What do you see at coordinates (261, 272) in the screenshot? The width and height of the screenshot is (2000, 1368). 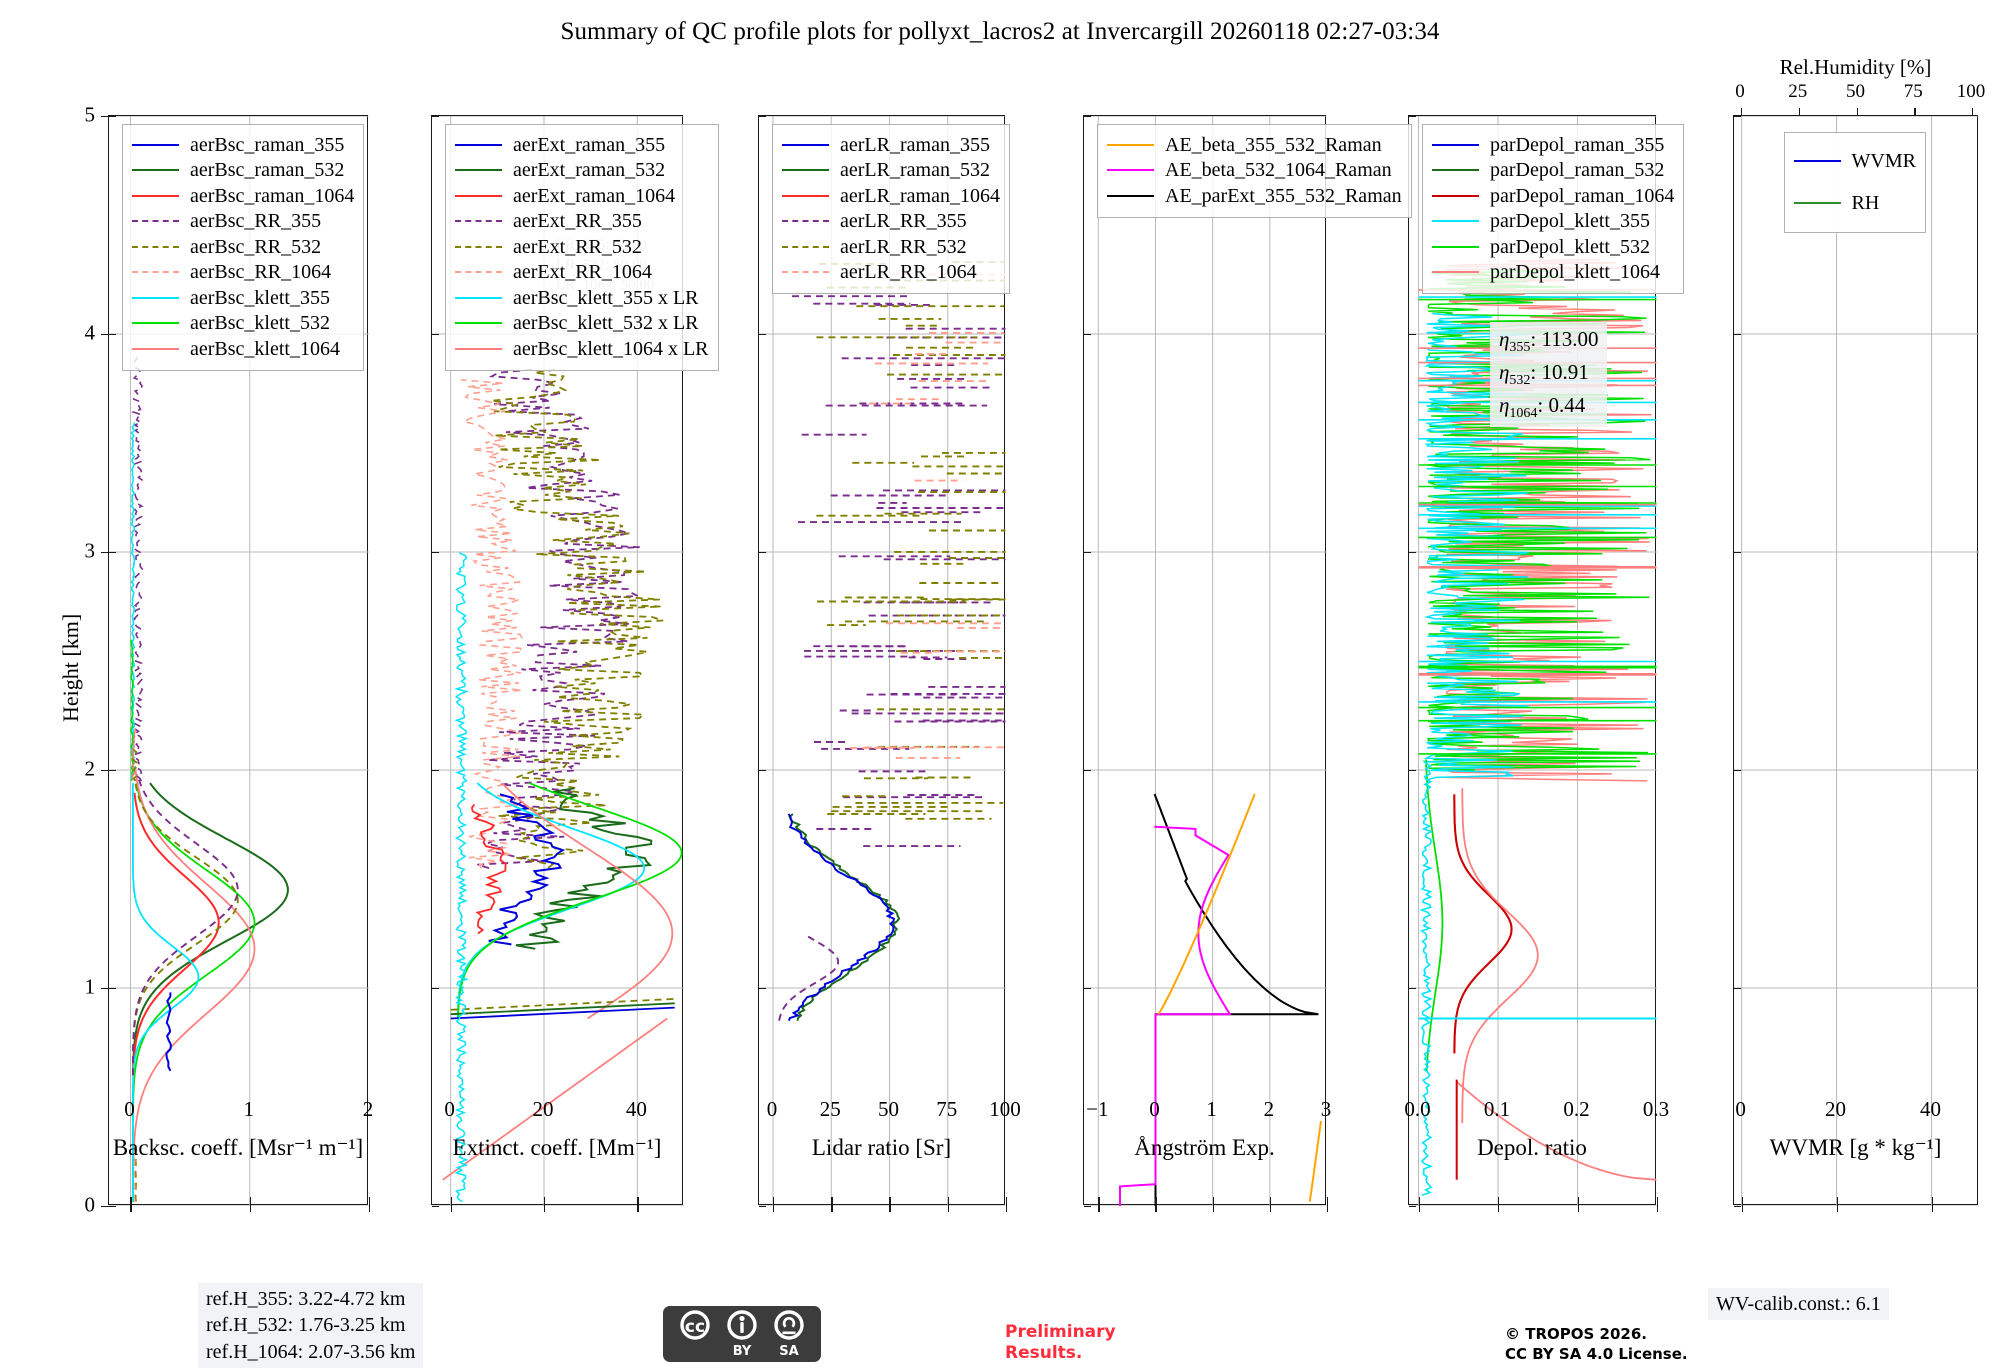 I see `legend-label: aerBsc_RR_1064` at bounding box center [261, 272].